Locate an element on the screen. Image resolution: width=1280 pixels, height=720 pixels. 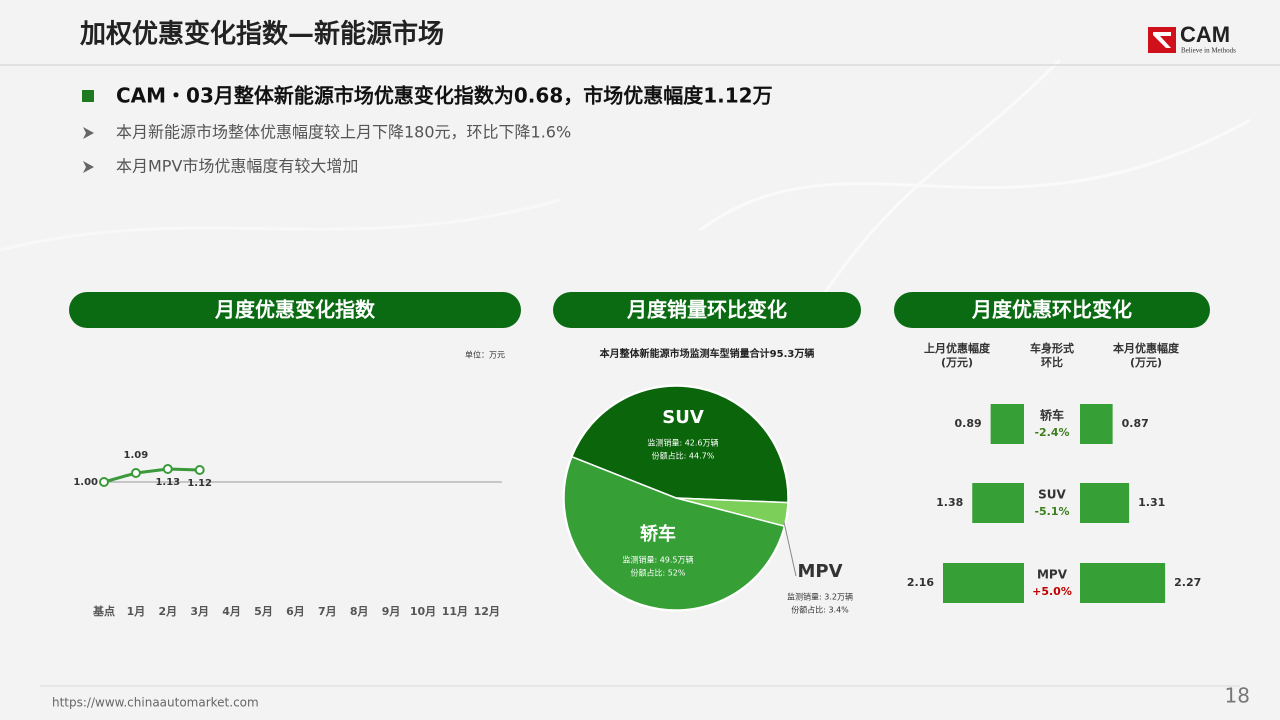
chart-subtitle: 本月整体新能源市场监测车型销量合计95.3万辆 is located at coordinates (707, 353).